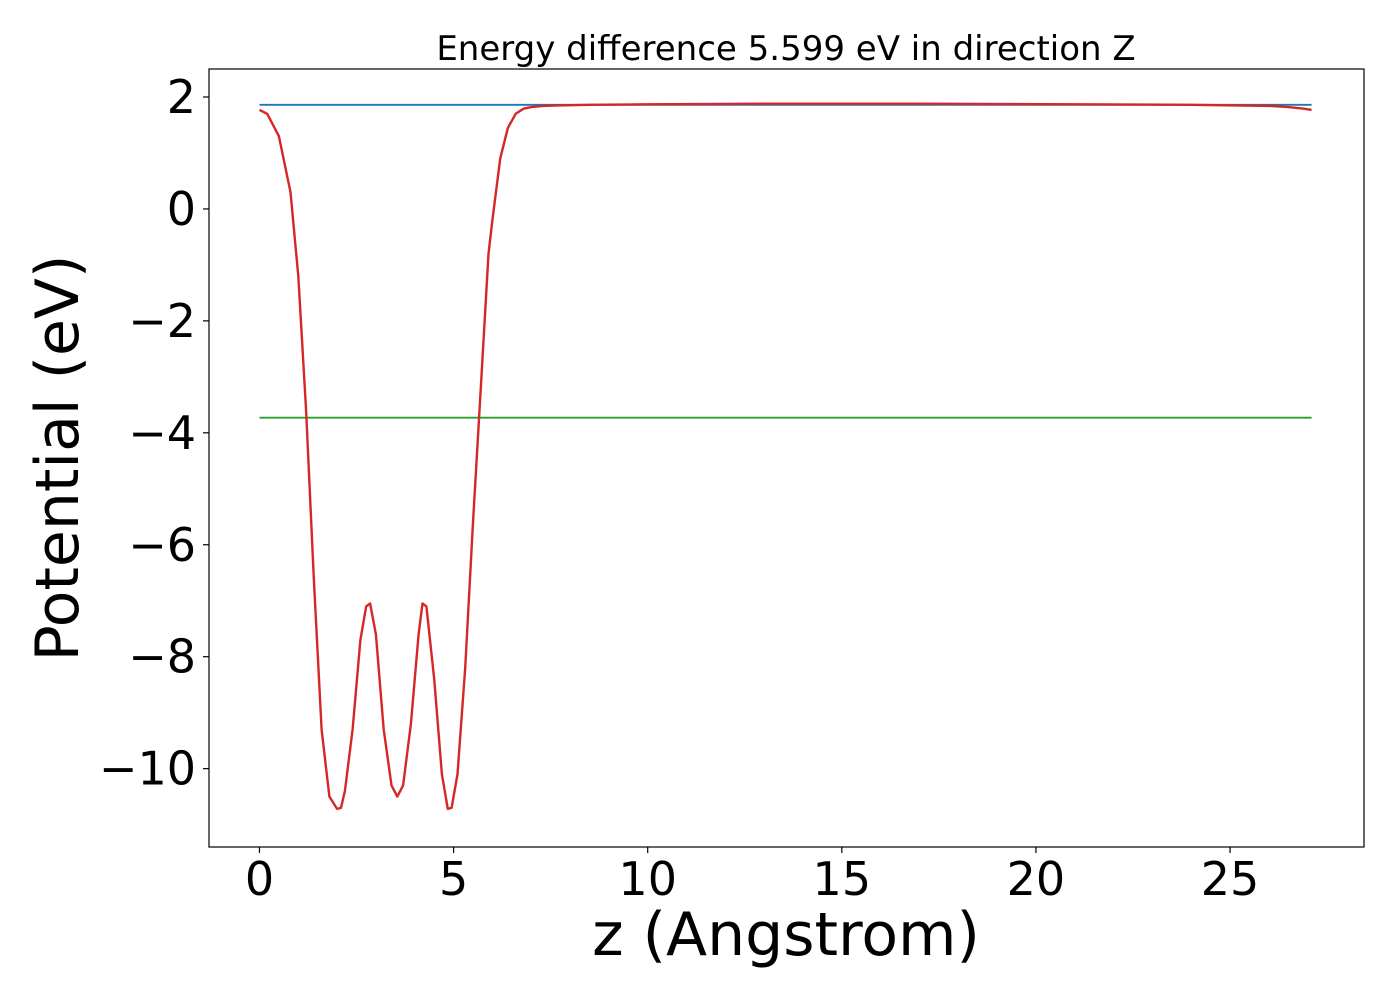 Image resolution: width=1400 pixels, height=1000 pixels. I want to click on y-tick-label: −10, so click(147, 769).